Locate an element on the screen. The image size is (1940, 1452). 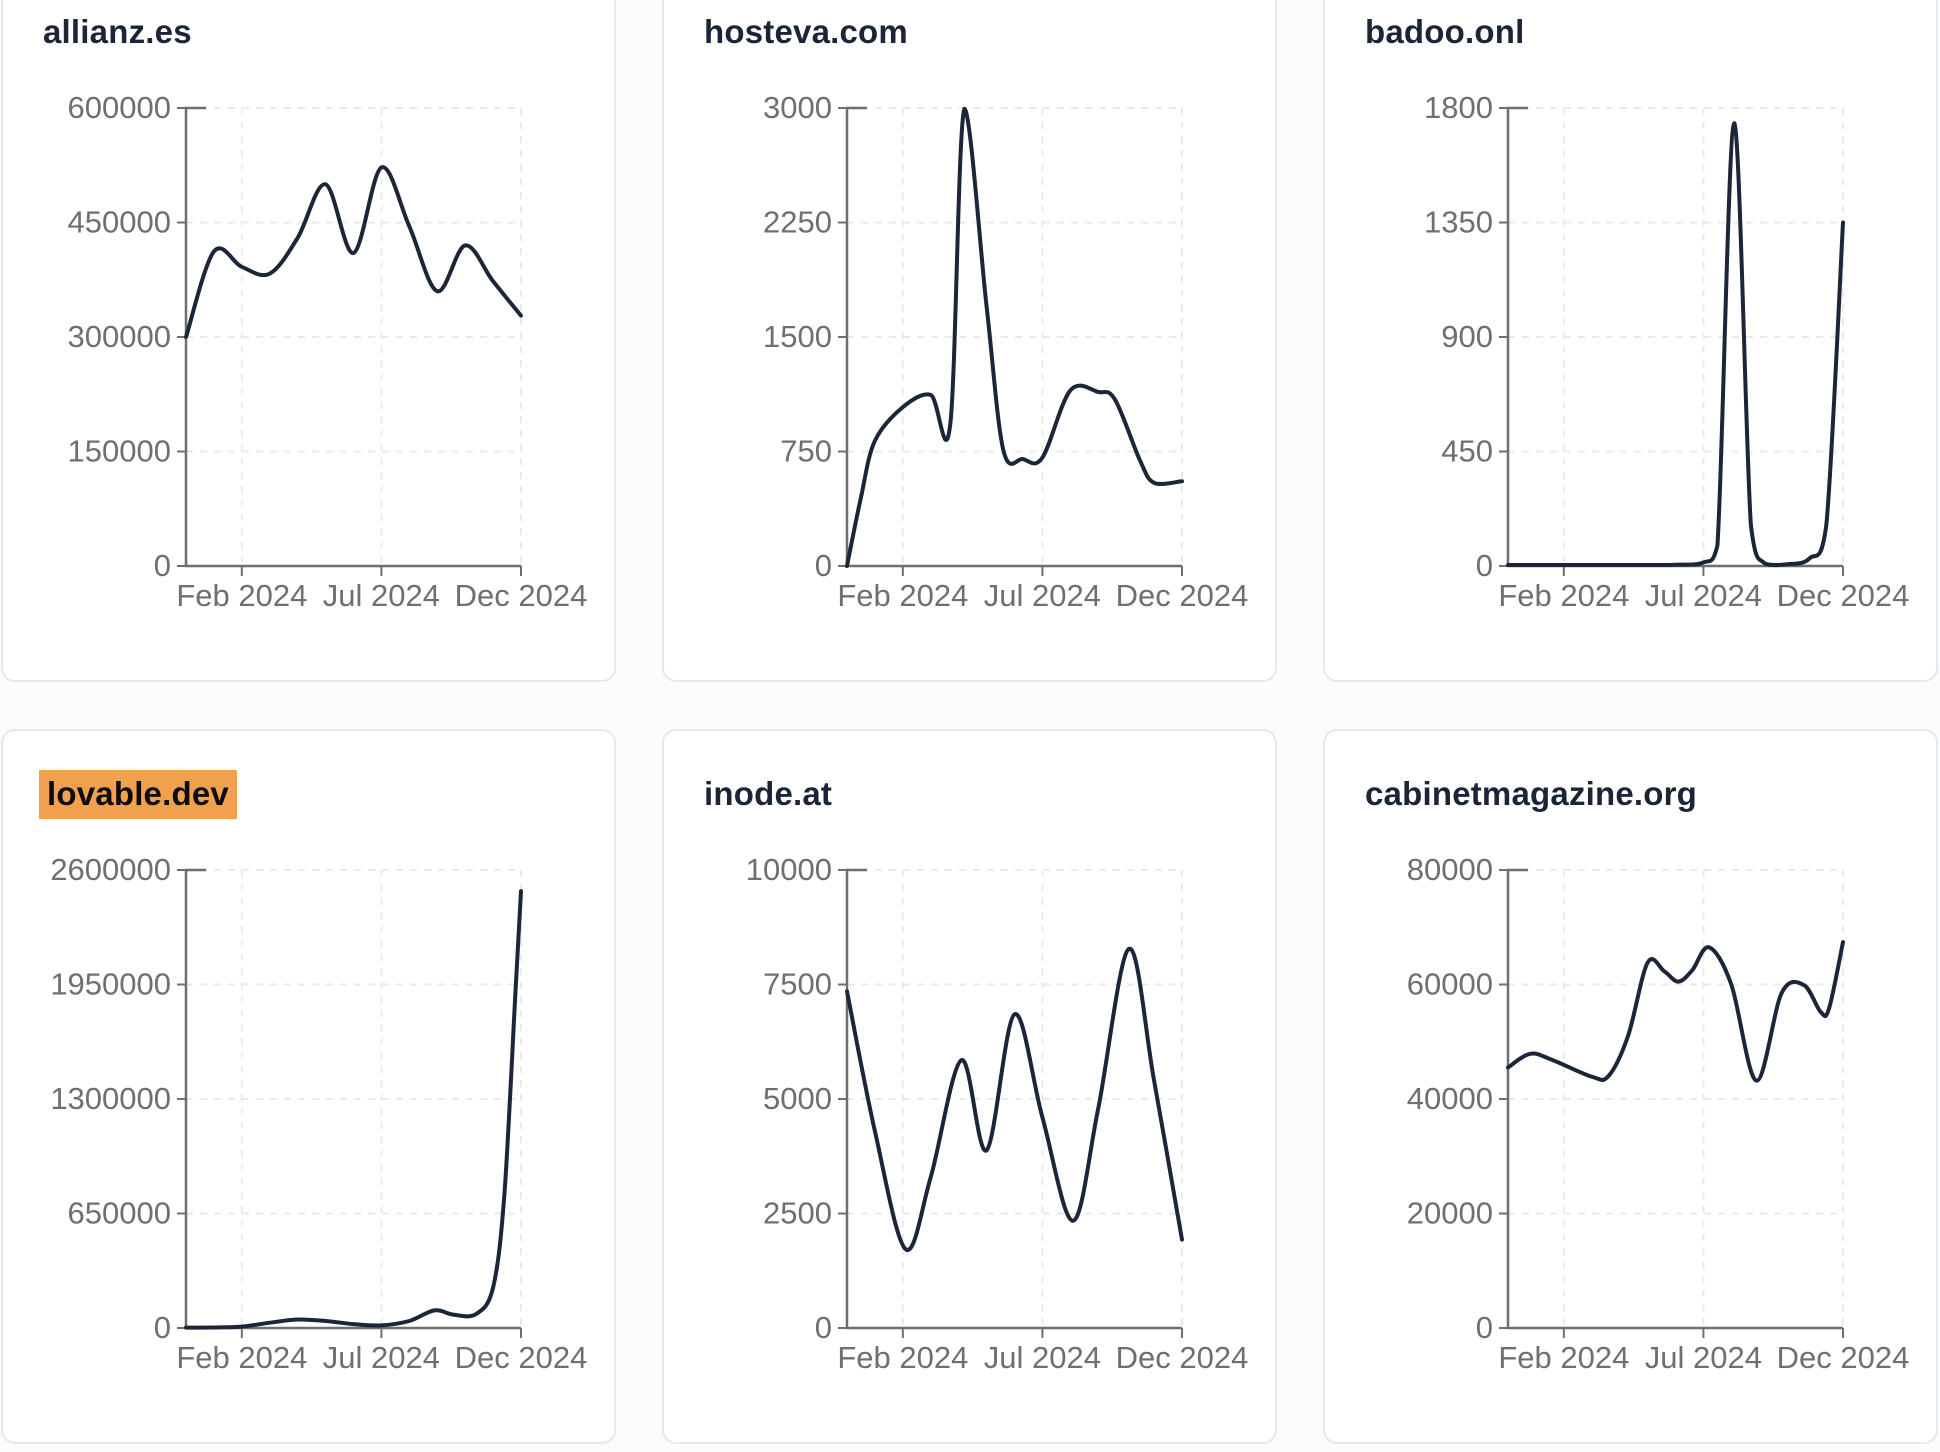
y-tick-label: 2250 is located at coordinates (797, 222).